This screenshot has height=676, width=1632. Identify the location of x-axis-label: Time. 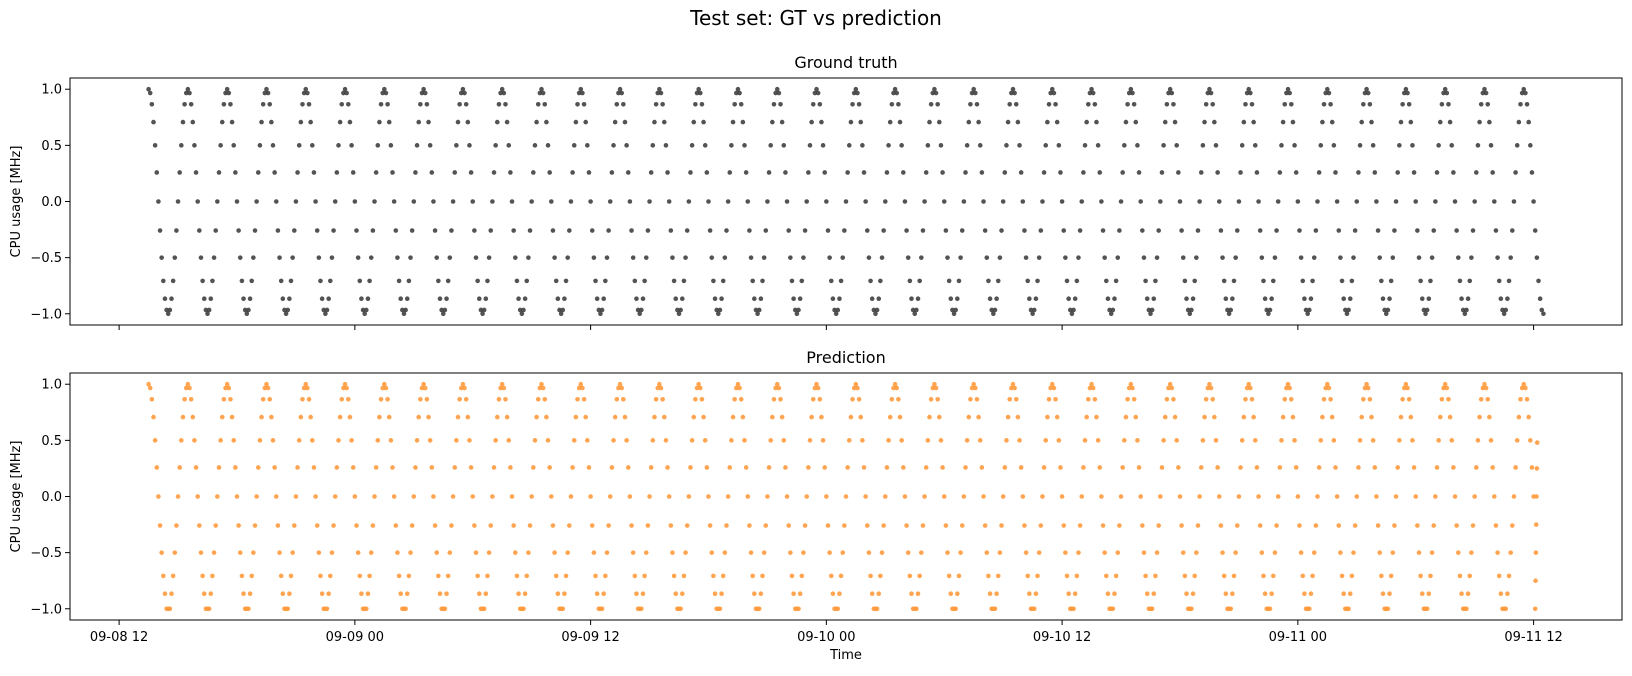
(845, 655).